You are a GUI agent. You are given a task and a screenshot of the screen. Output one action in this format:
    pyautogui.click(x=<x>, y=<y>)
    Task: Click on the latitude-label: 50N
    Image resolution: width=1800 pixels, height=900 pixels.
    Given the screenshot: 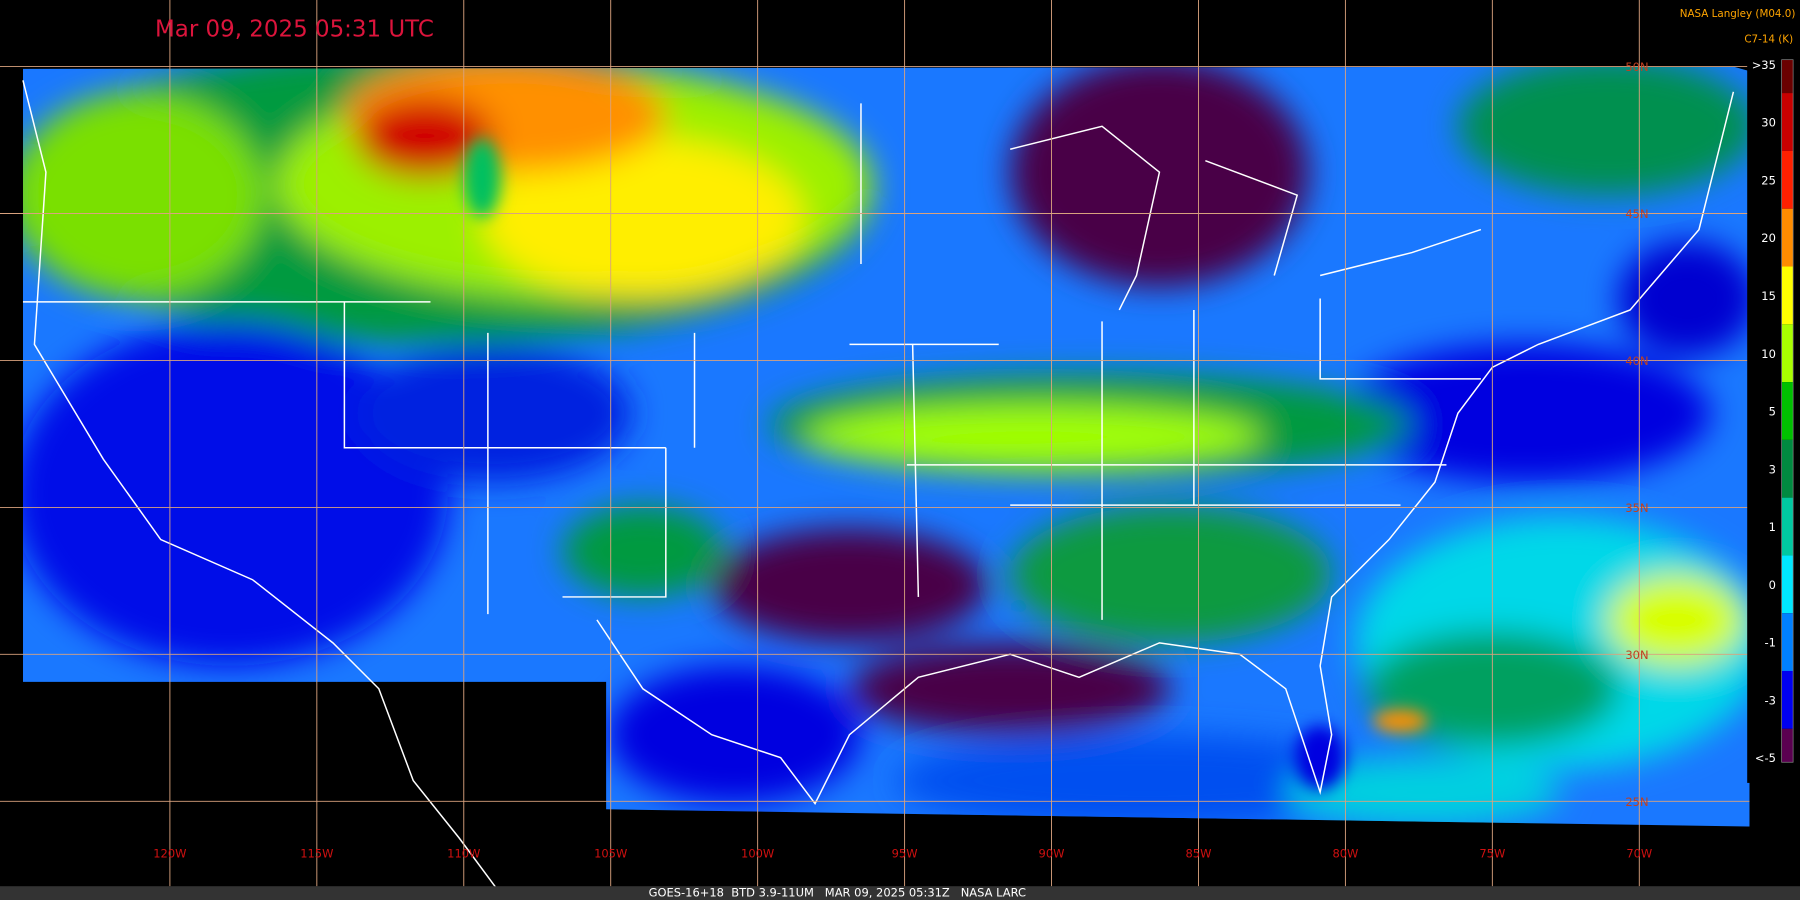 What is the action you would take?
    pyautogui.click(x=1636, y=67)
    